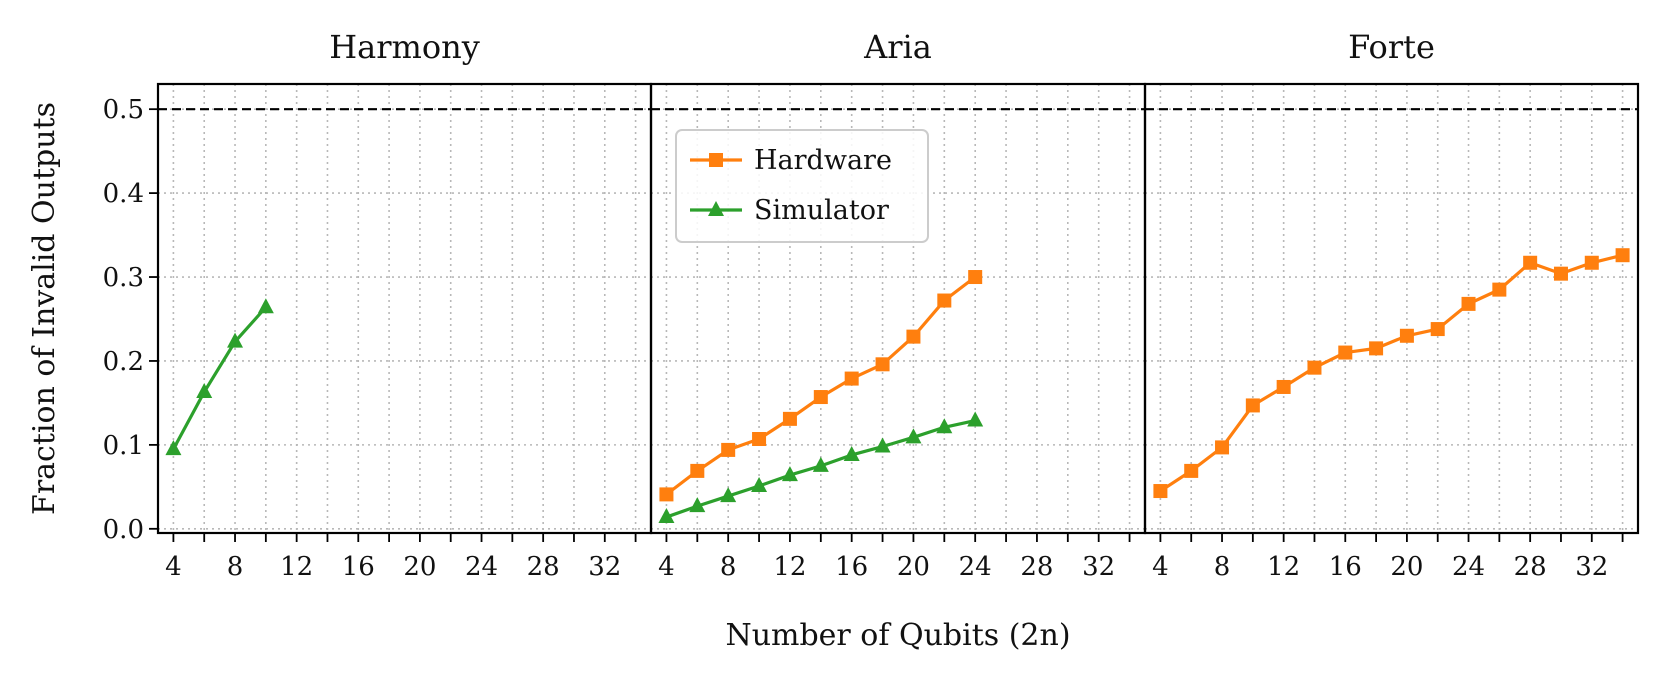  What do you see at coordinates (1591, 567) in the screenshot?
I see `x-tick-label-forte-32: 32` at bounding box center [1591, 567].